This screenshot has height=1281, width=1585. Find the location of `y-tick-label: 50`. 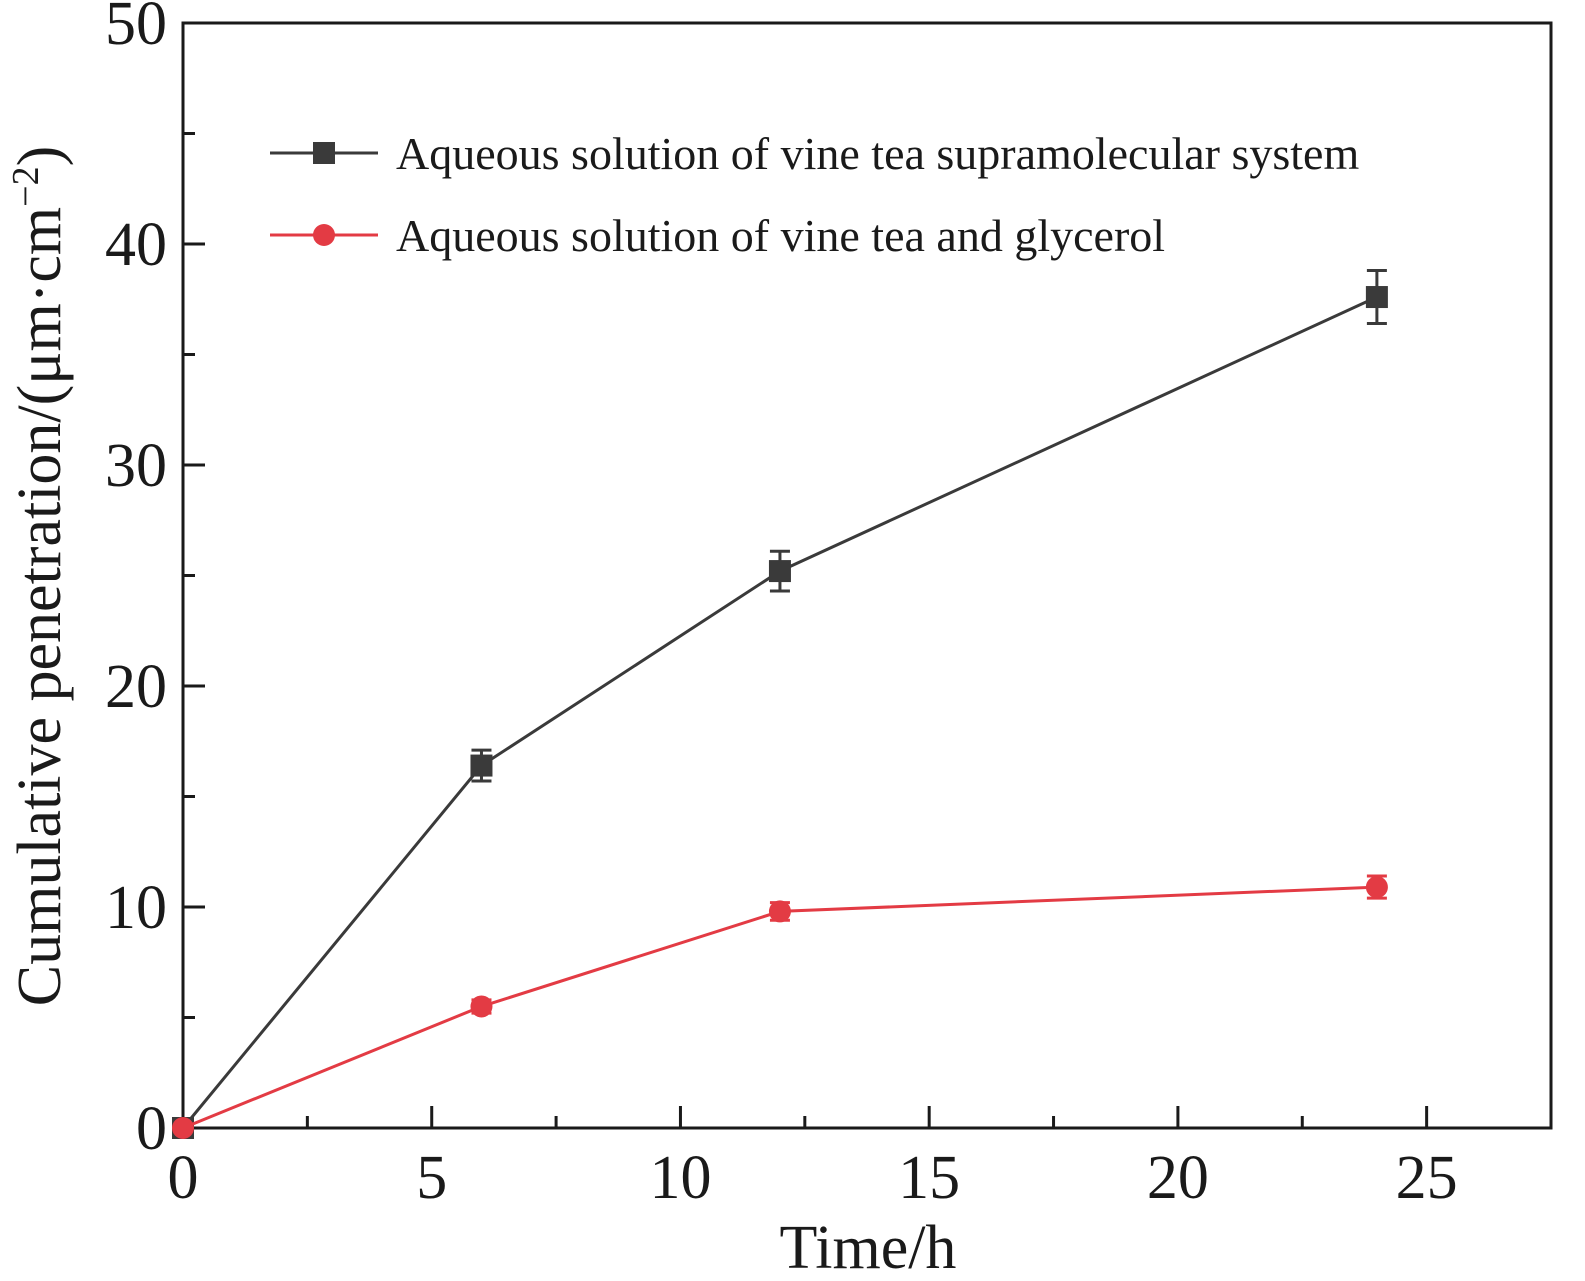

y-tick-label: 50 is located at coordinates (136, 29).